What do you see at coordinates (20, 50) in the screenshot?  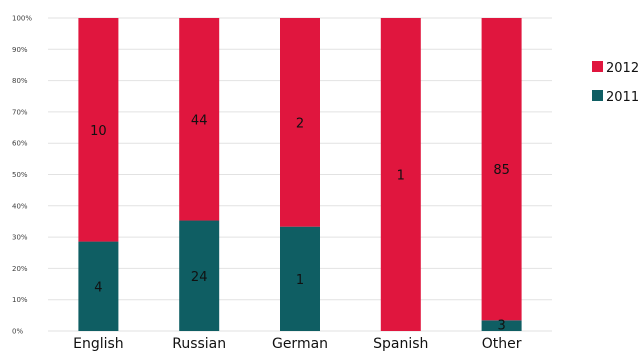 I see `y-tick-label: 90%` at bounding box center [20, 50].